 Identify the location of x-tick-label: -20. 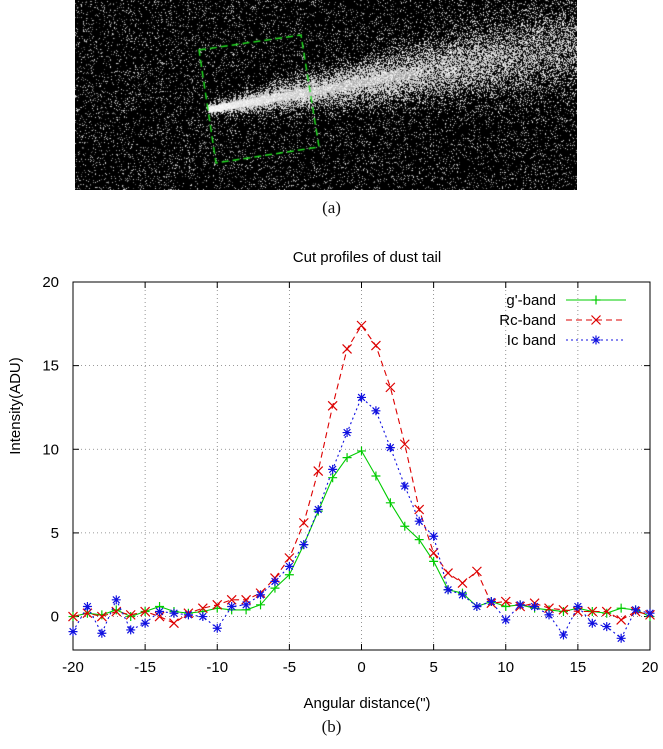
(73, 667).